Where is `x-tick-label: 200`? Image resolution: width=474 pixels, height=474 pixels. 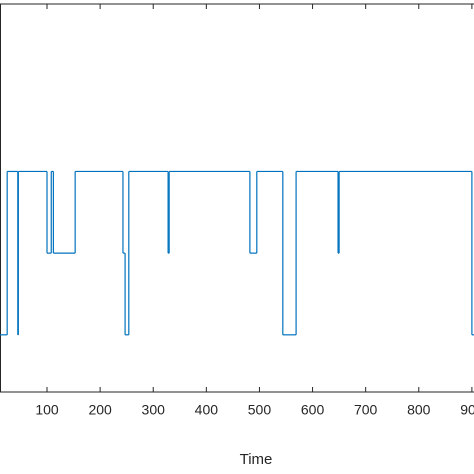
x-tick-label: 200 is located at coordinates (100, 410).